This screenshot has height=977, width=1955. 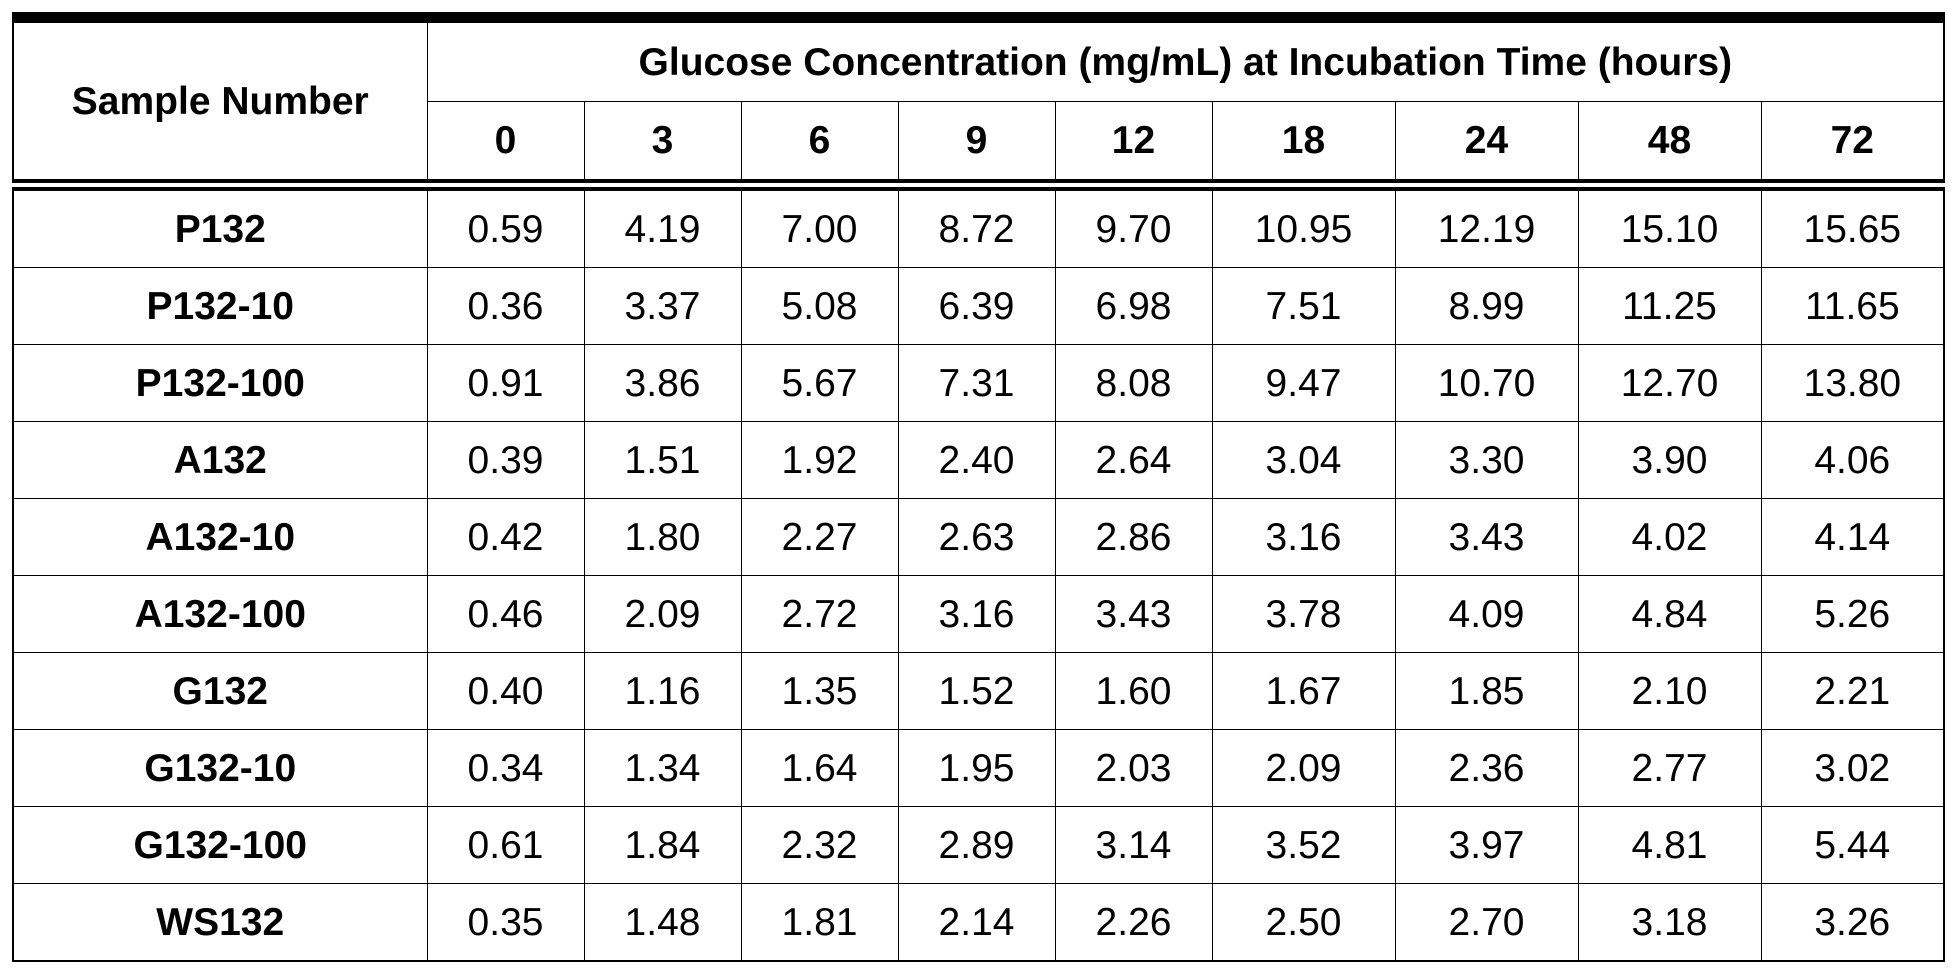 What do you see at coordinates (1852, 306) in the screenshot?
I see `value-cell: 11.65` at bounding box center [1852, 306].